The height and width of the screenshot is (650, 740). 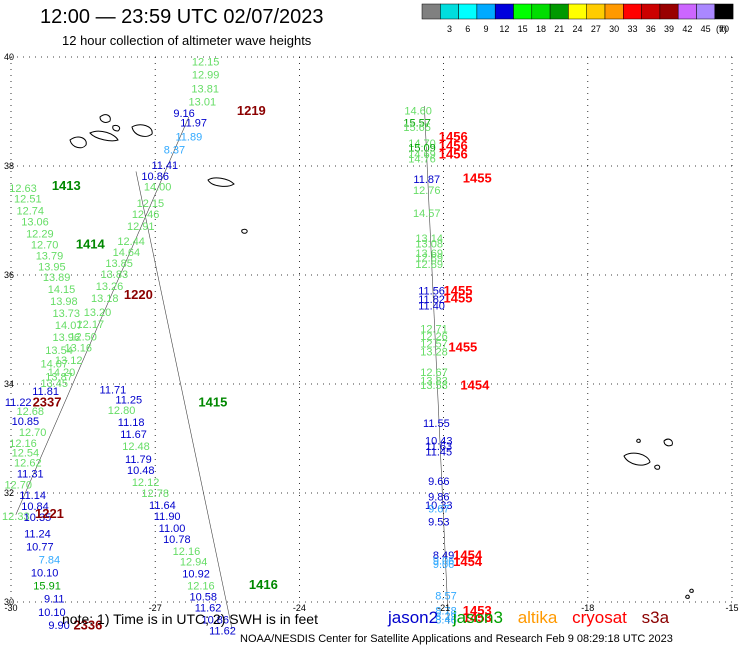 I want to click on wave-height-label: 13.18, so click(x=105, y=299).